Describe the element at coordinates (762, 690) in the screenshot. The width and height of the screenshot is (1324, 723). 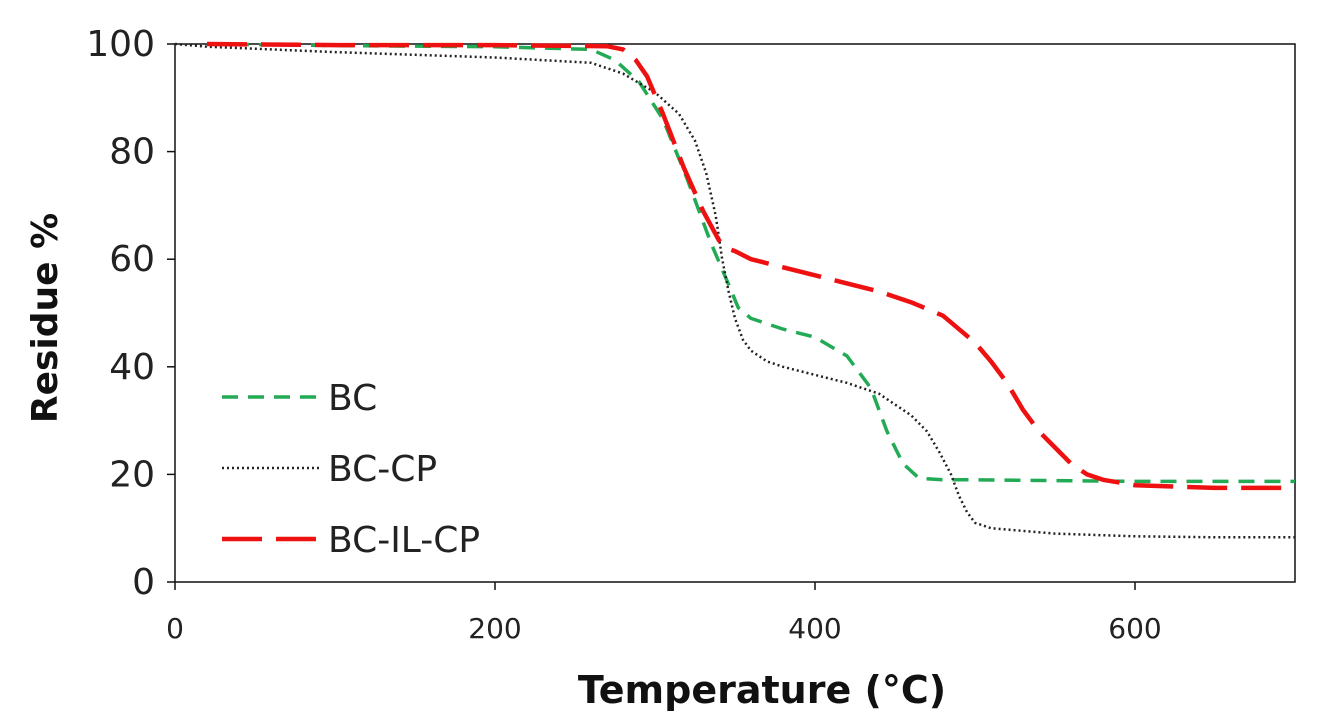
I see `x-axis-title: Temperature (°C)` at that location.